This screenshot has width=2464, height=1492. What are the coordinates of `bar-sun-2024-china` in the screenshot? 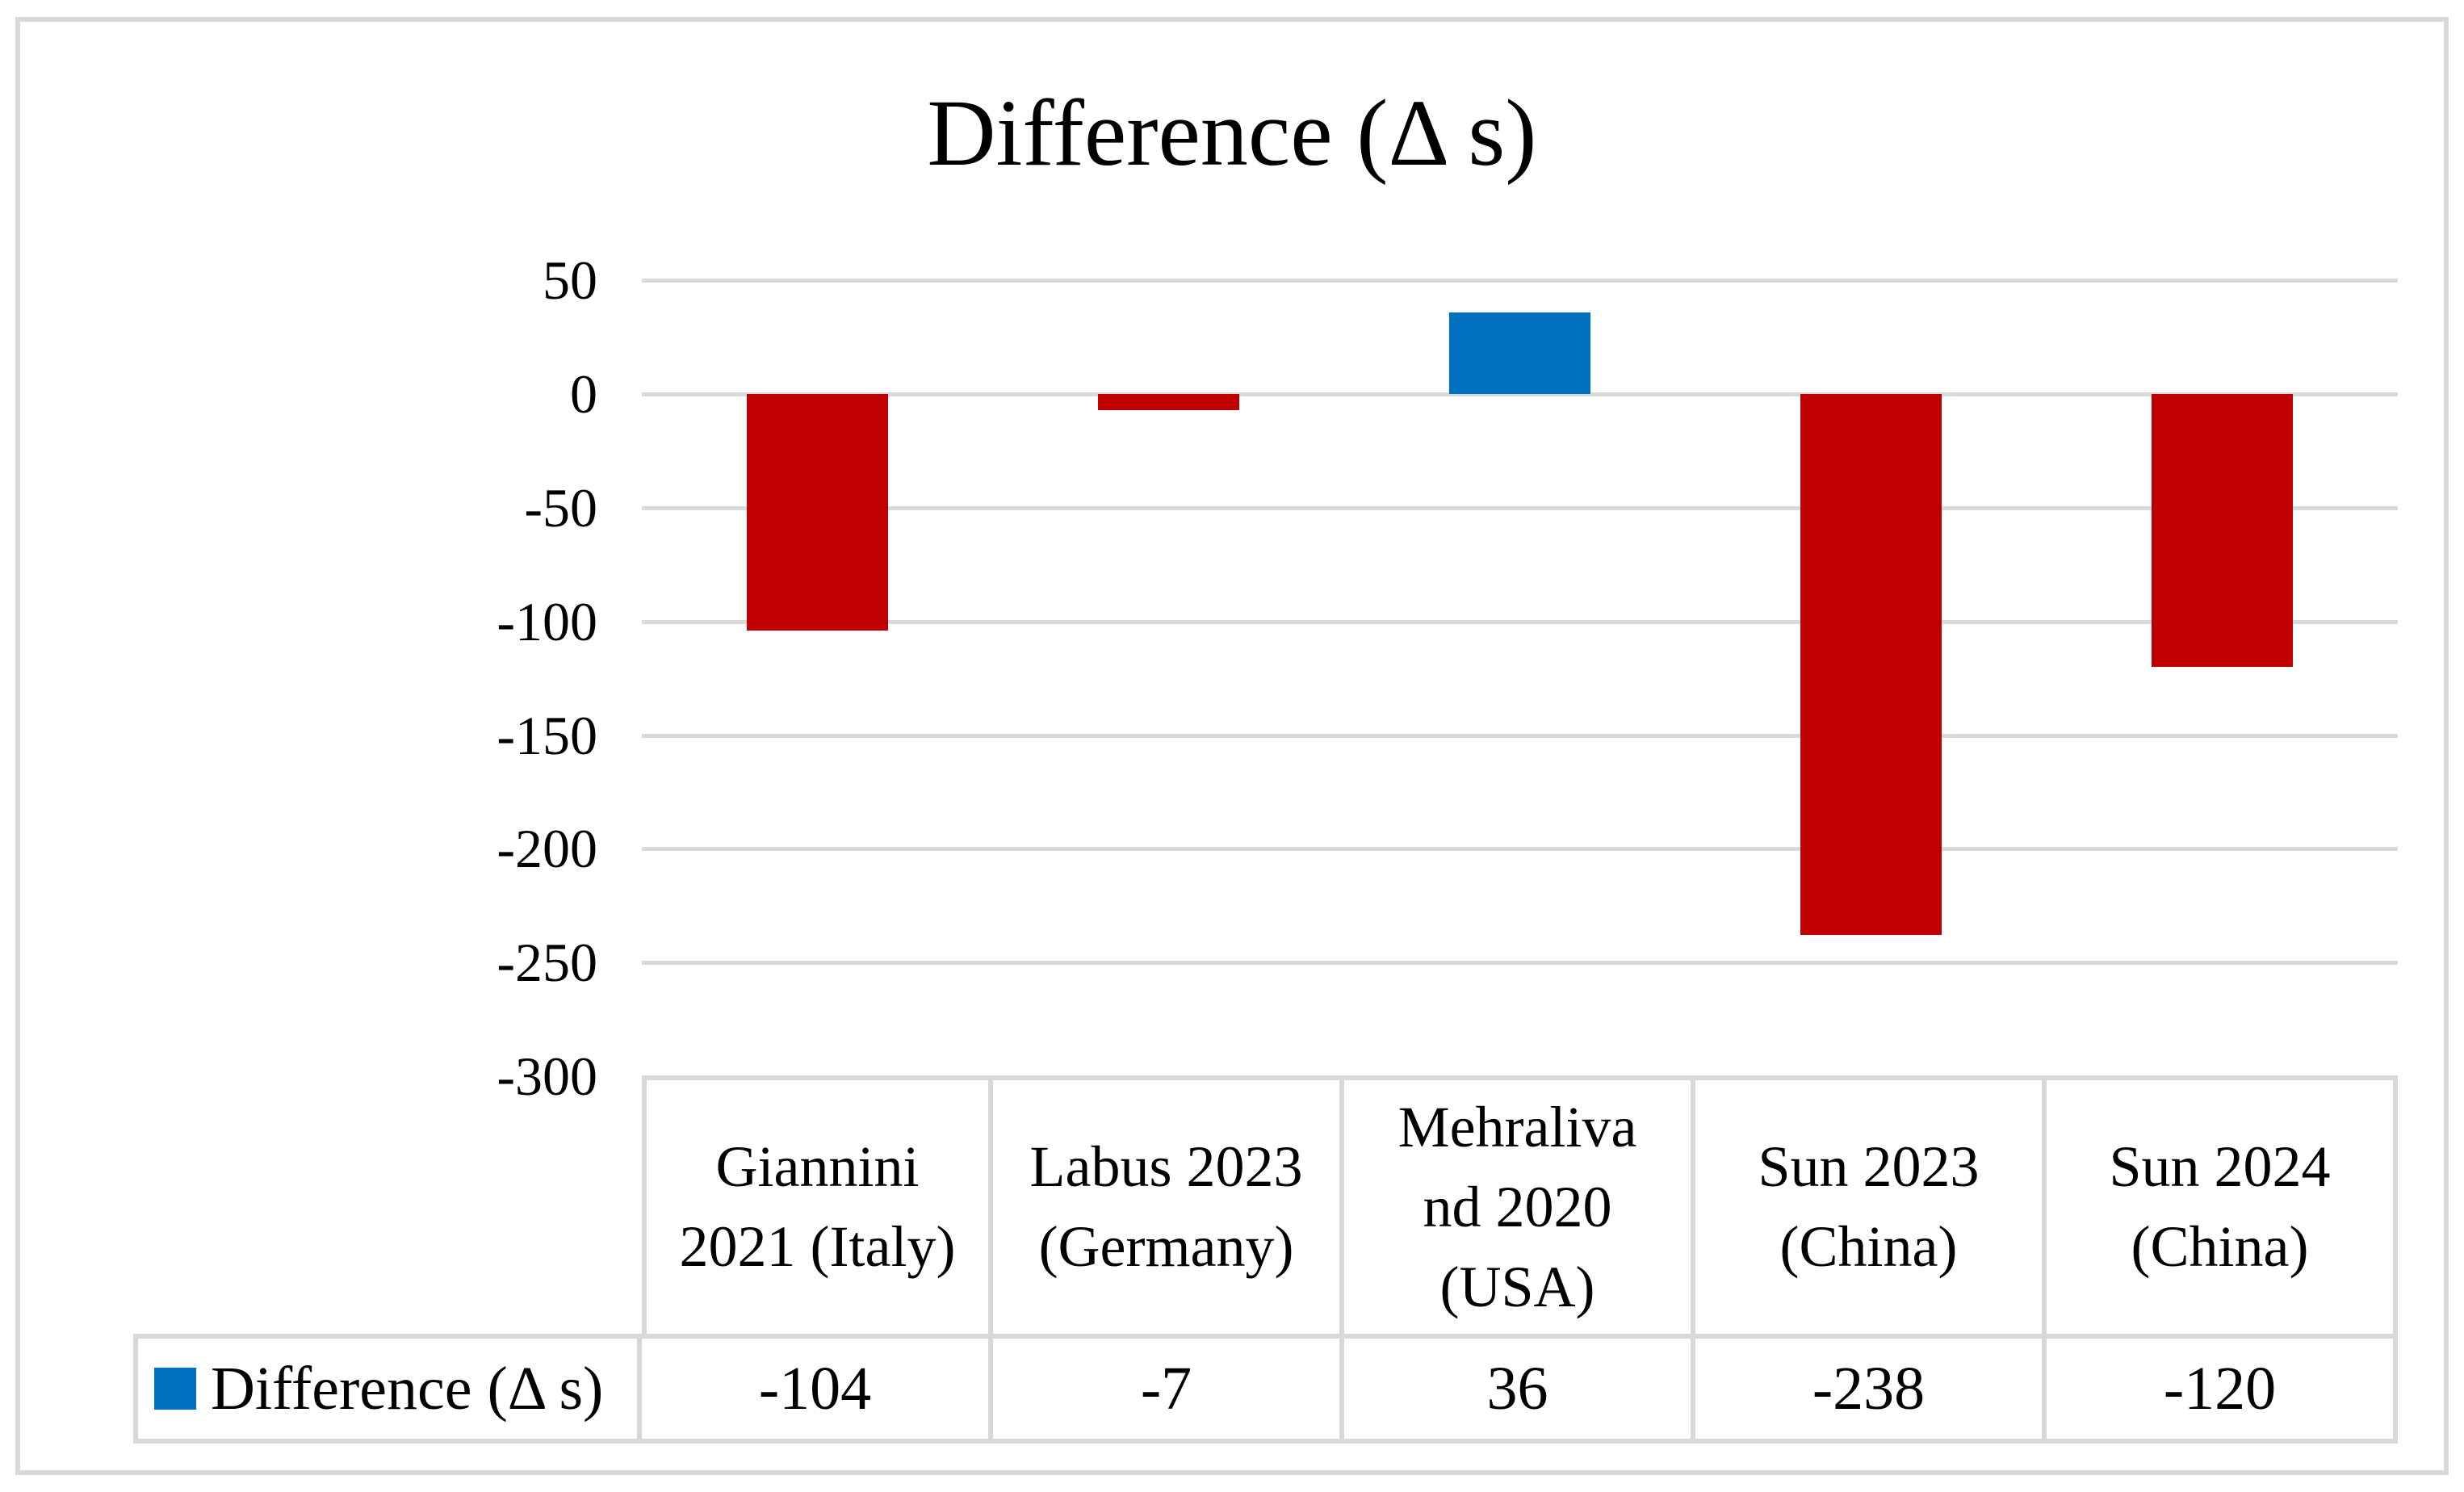 It's located at (2222, 530).